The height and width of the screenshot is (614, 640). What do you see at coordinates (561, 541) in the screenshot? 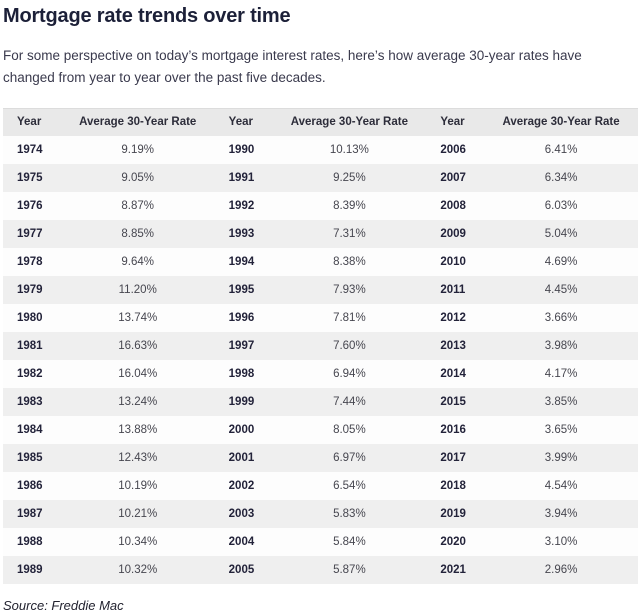
I see `rate-cell: 3.10%` at bounding box center [561, 541].